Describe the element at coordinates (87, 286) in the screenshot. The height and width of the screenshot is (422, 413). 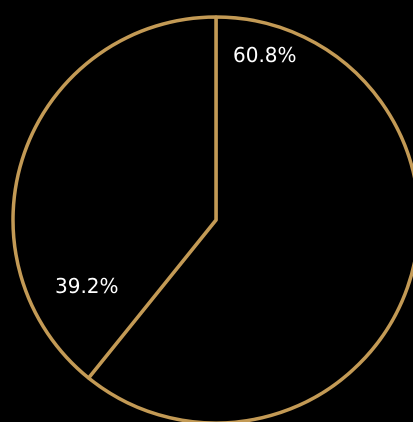
I see `slice-label-2: 39.2%` at that location.